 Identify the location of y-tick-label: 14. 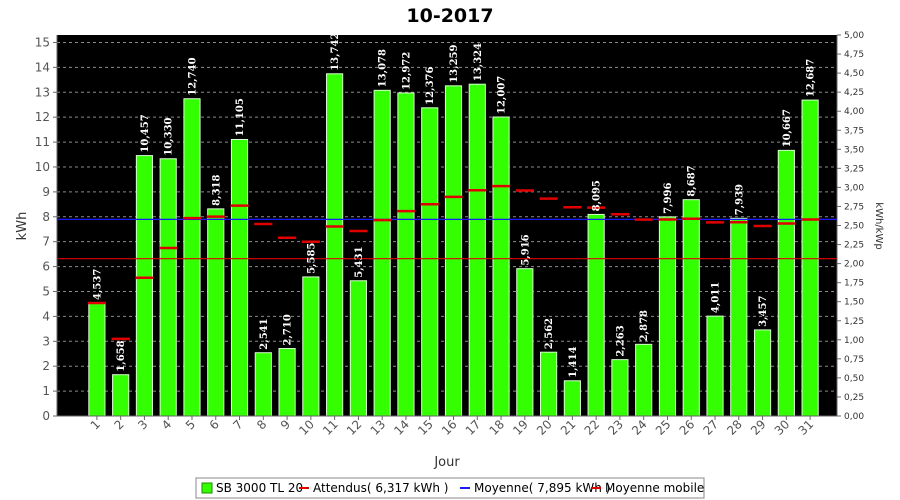
(42, 67).